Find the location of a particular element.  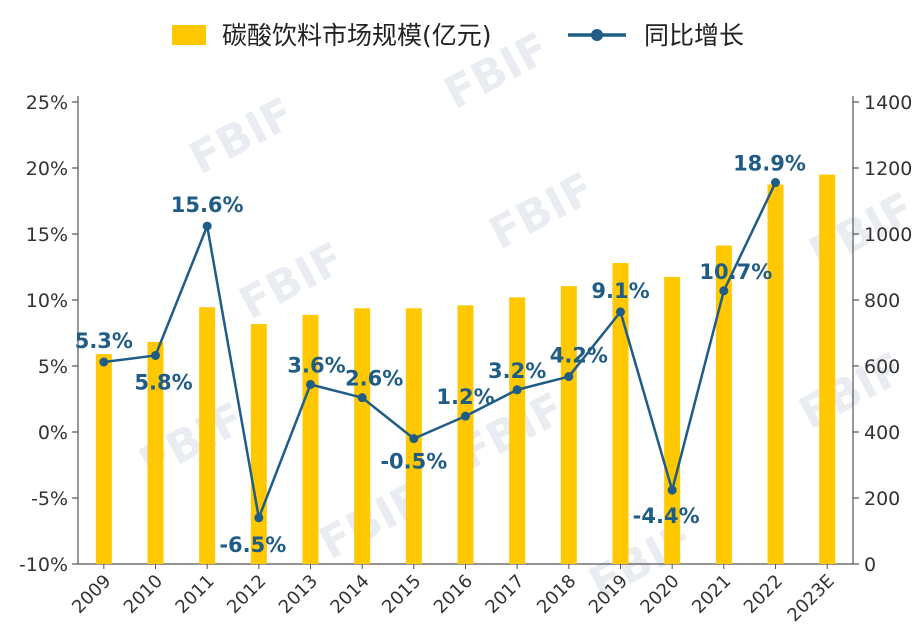

right-tick-label: 1200 is located at coordinates (888, 169).